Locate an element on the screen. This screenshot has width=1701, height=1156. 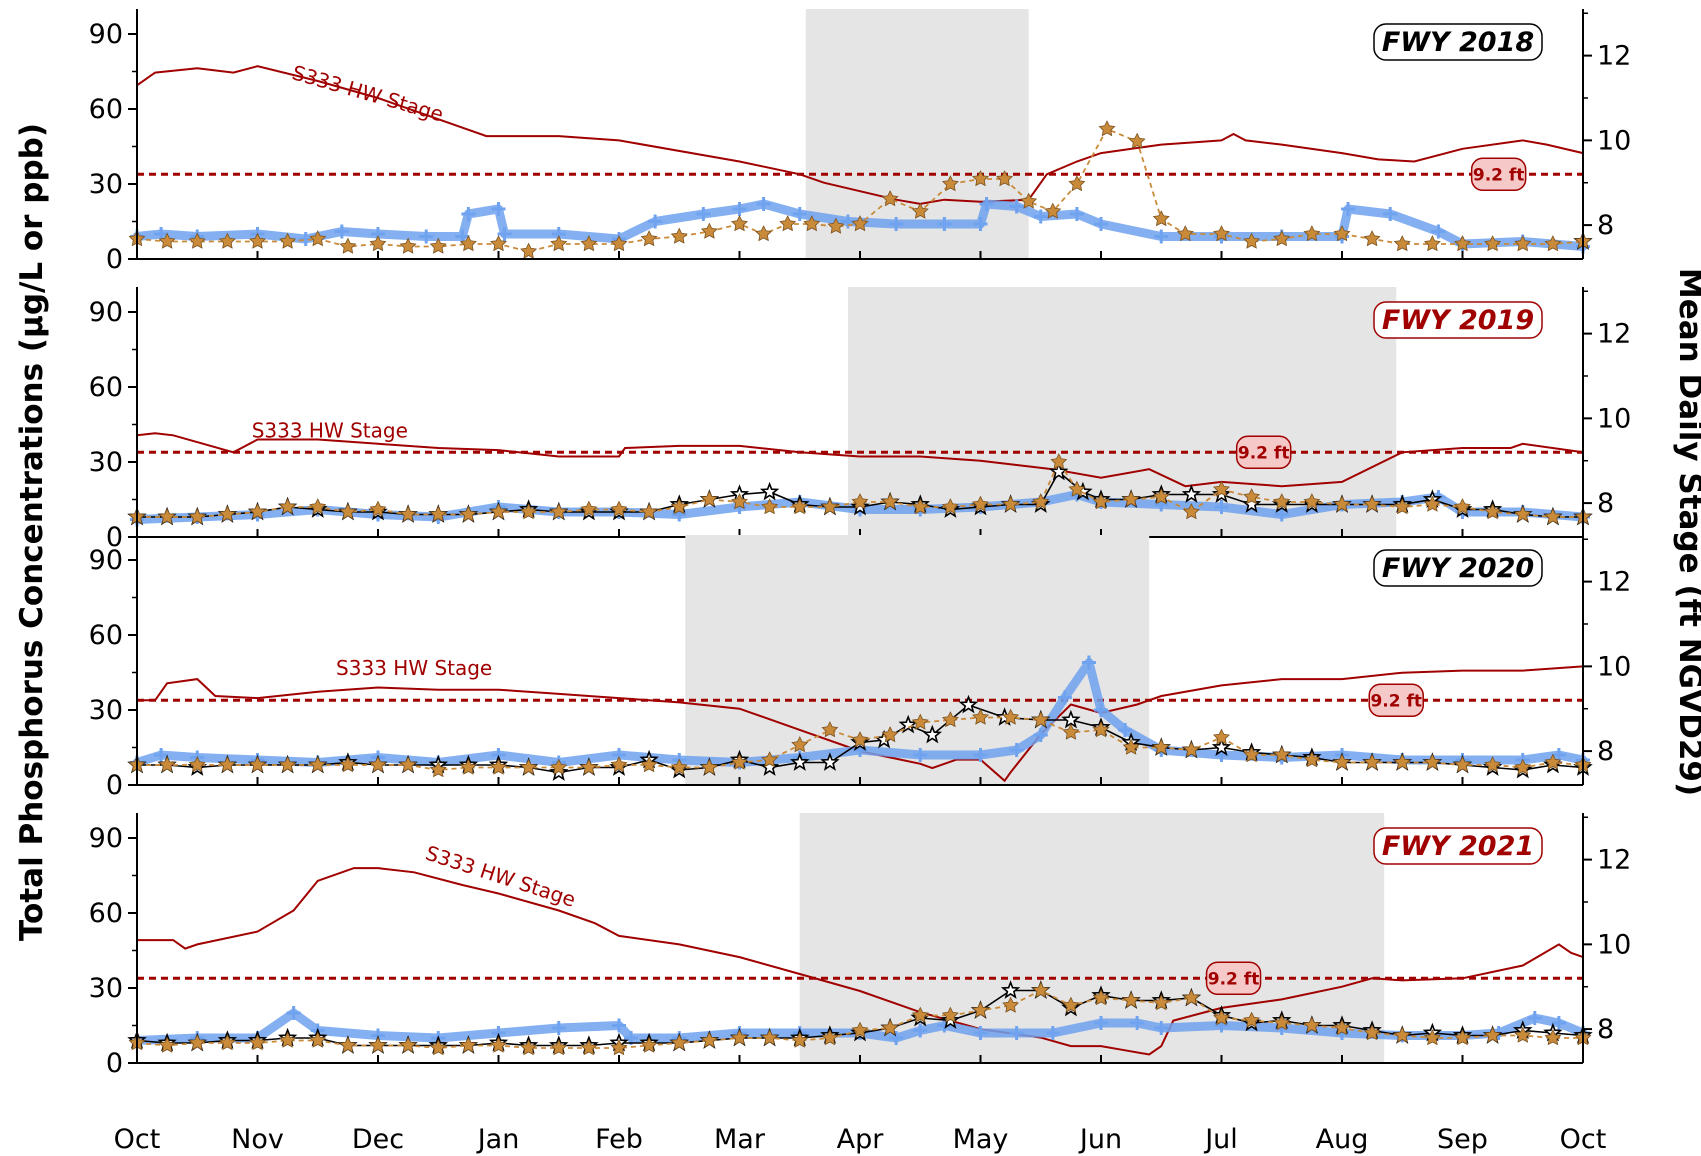
x-axis: Oct Nov Dec Jan Feb Mar Apr May Jun Jul Aug Sep Oct is located at coordinates (860, 1139).